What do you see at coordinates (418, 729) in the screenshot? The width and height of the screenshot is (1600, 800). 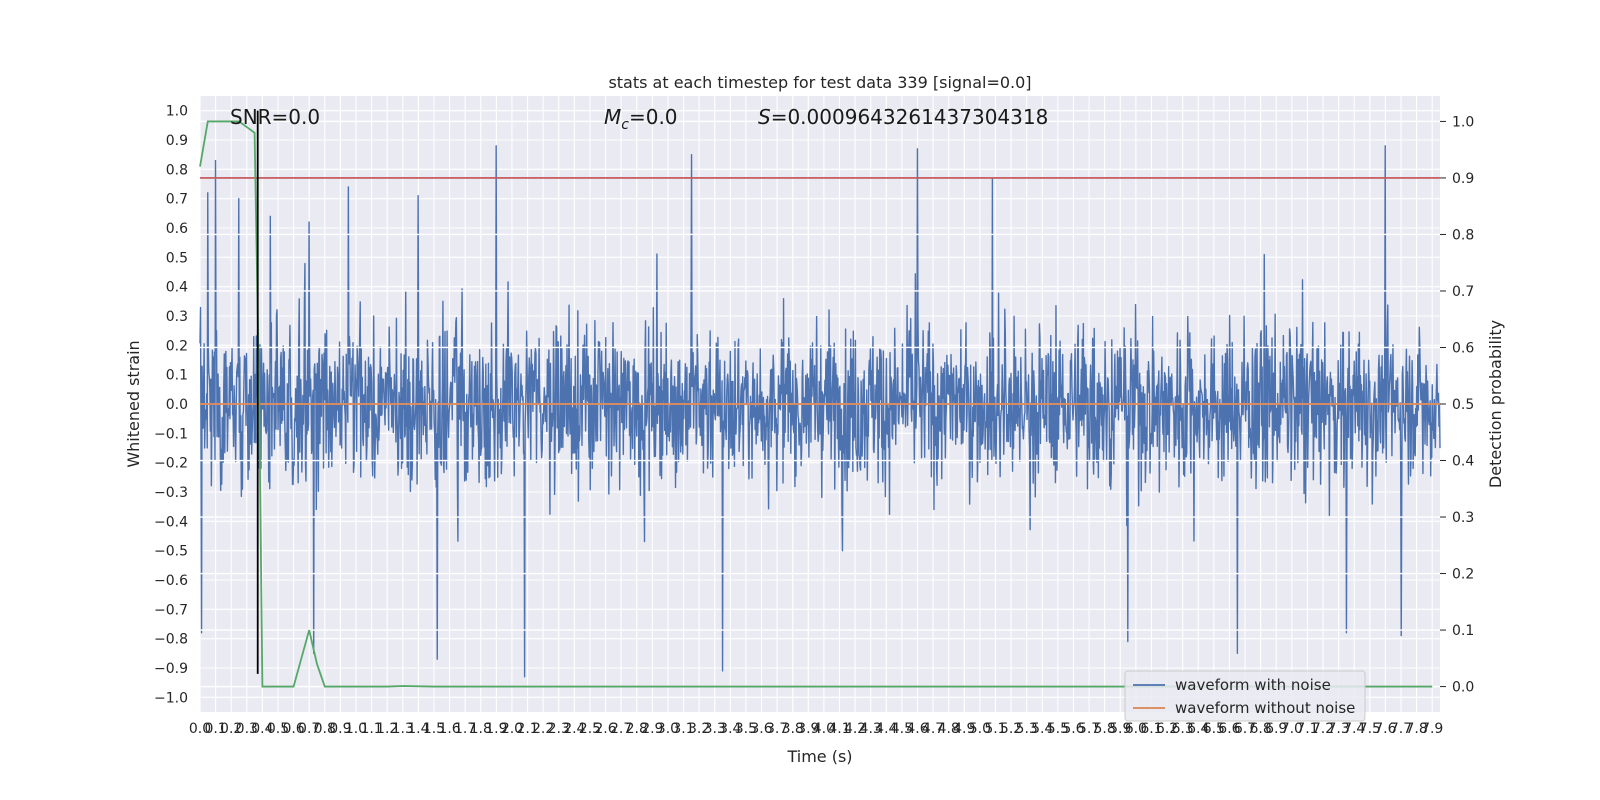 I see `x-tick-label: 1.4` at bounding box center [418, 729].